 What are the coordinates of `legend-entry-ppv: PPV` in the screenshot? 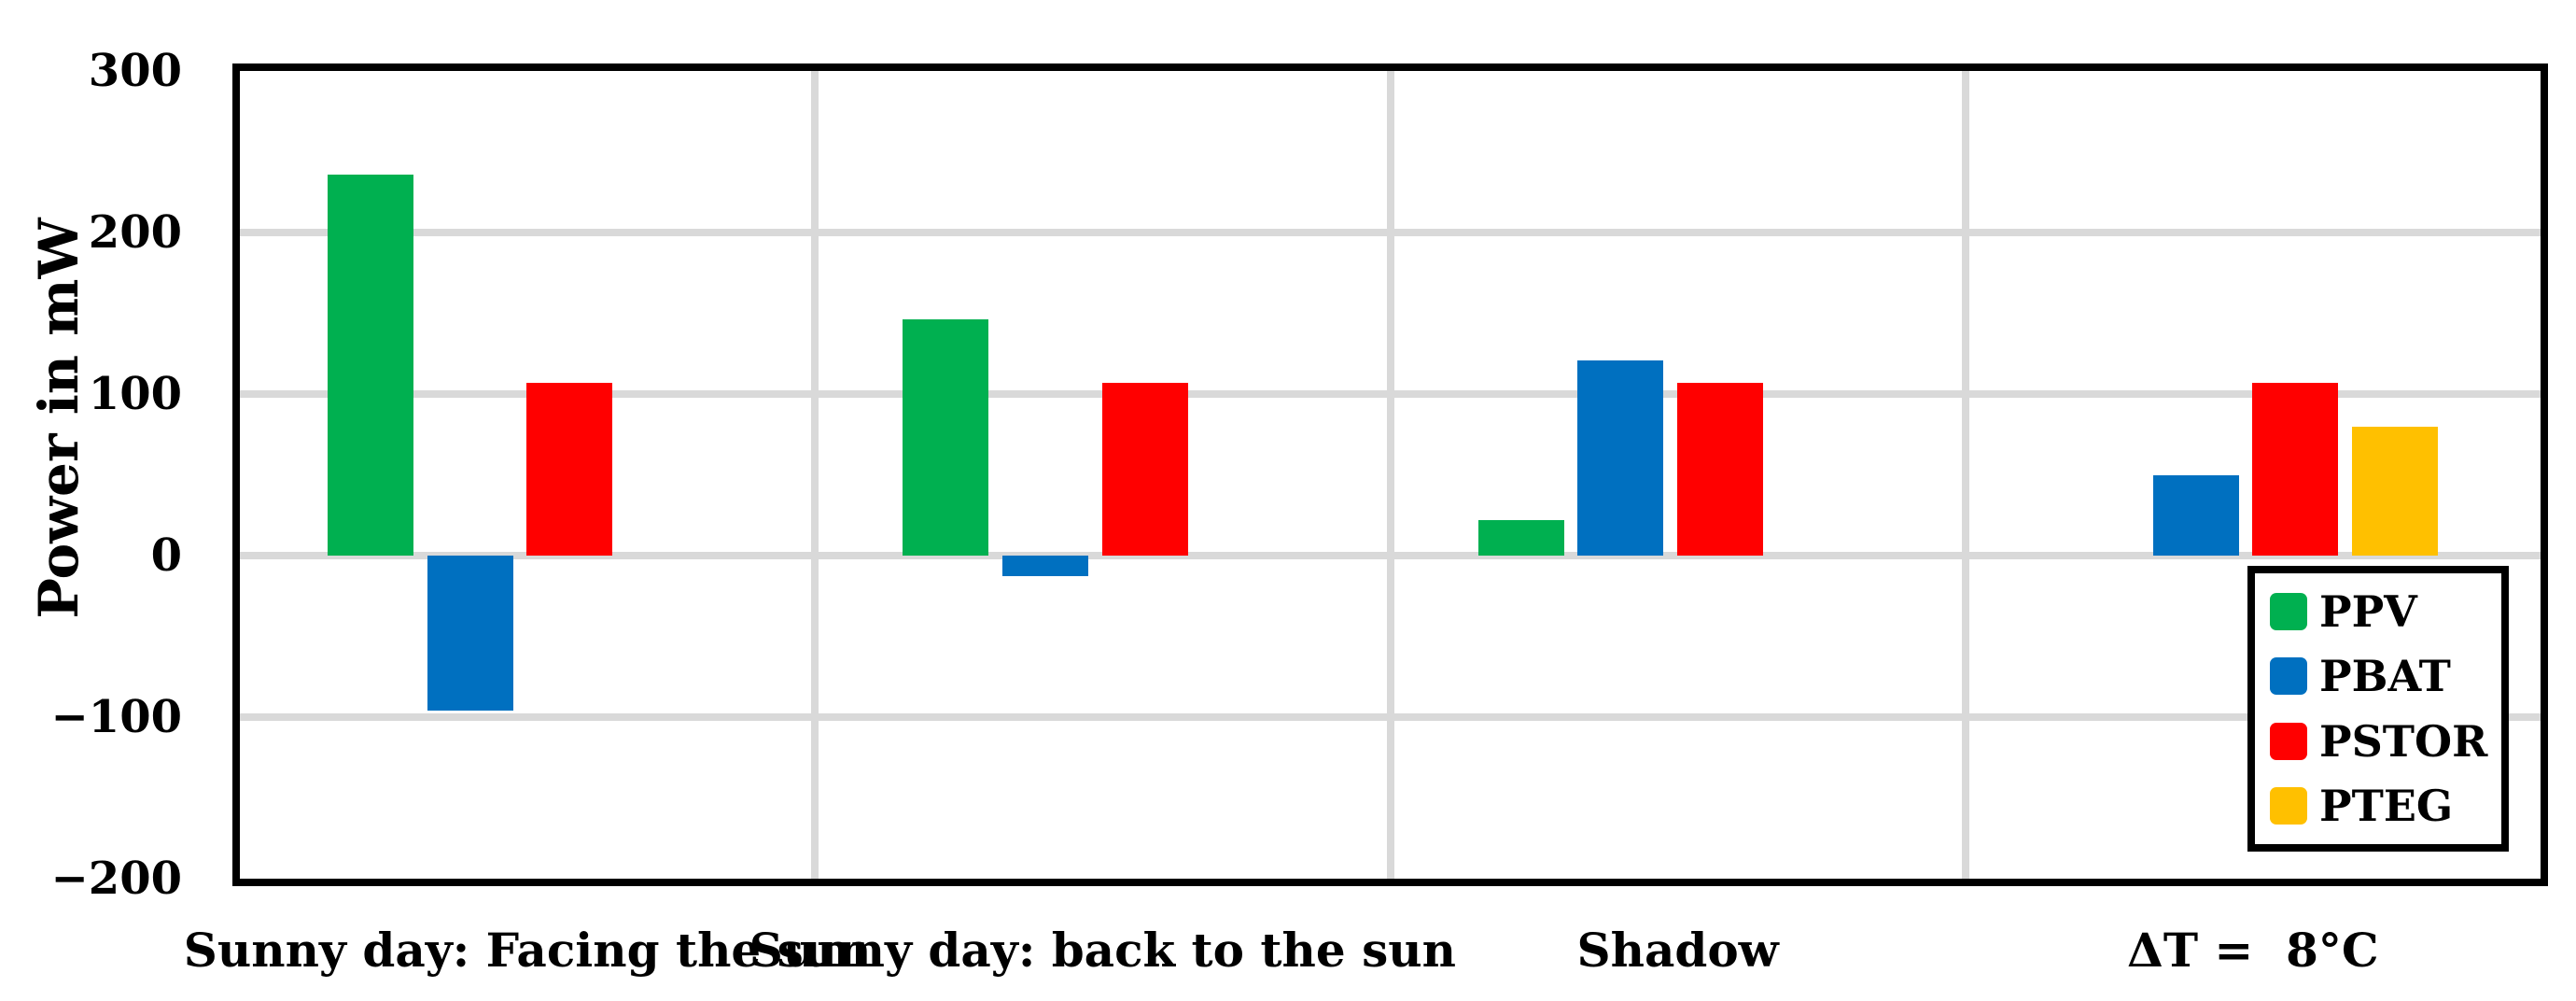 It's located at (2383, 611).